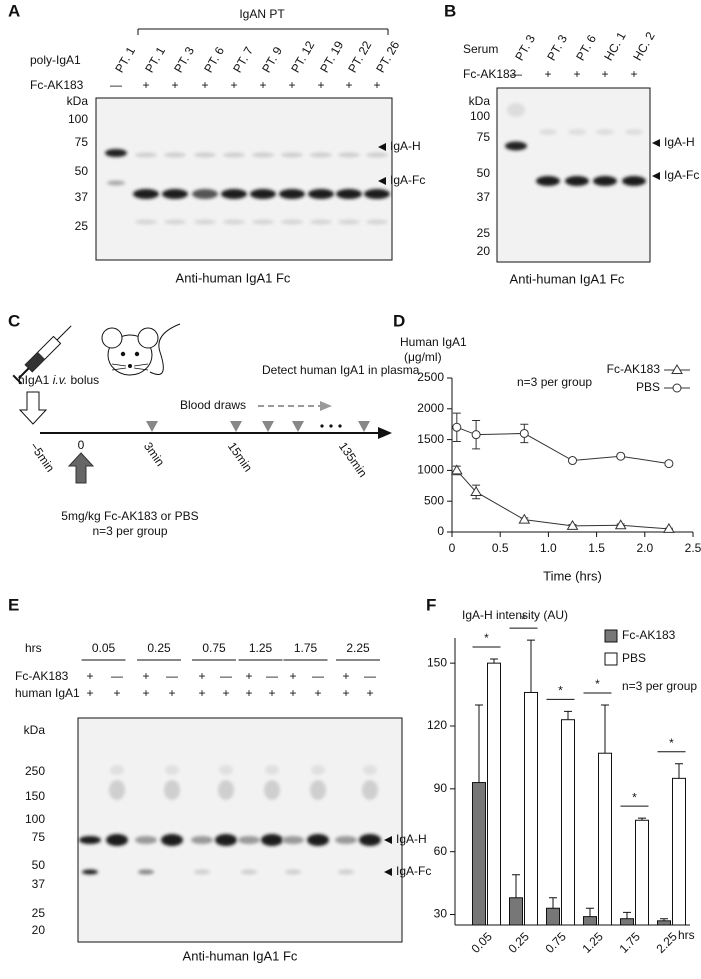 Image resolution: width=701 pixels, height=979 pixels. What do you see at coordinates (233, 277) in the screenshot?
I see `blot-caption: Anti-human IgA1 Fc` at bounding box center [233, 277].